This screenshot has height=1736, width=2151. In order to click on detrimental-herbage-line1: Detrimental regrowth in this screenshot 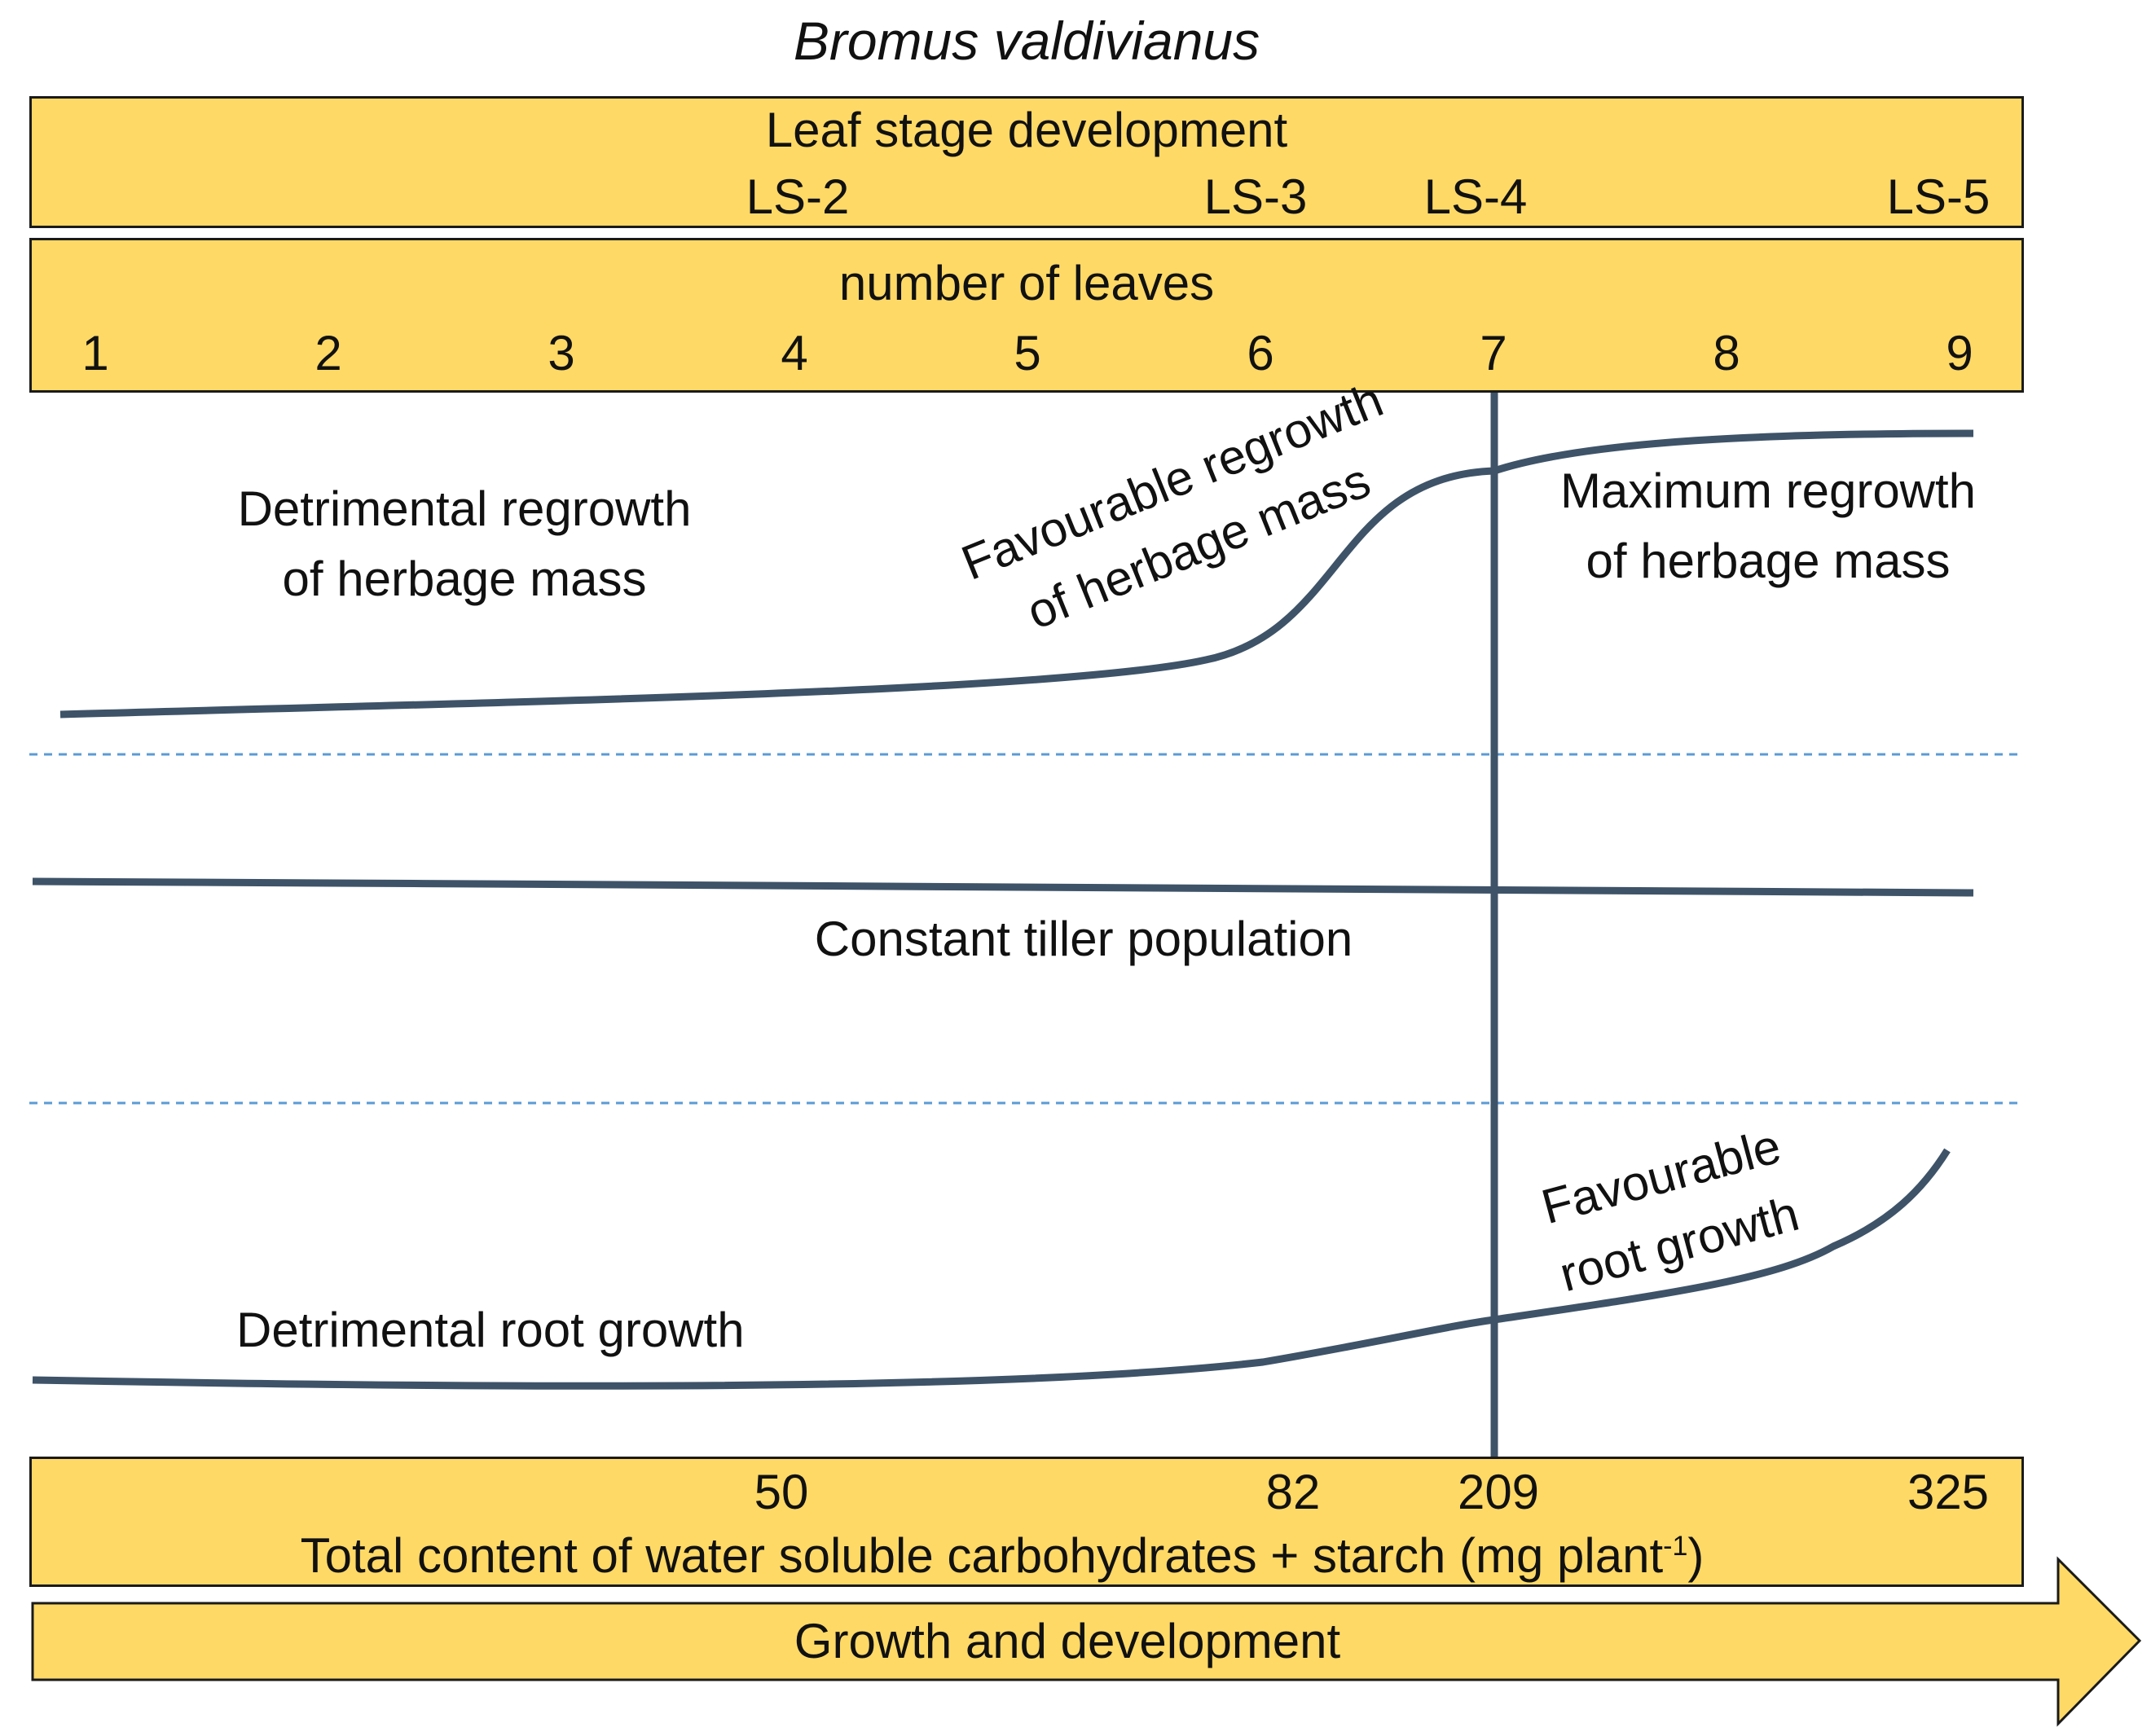, I will do `click(465, 508)`.